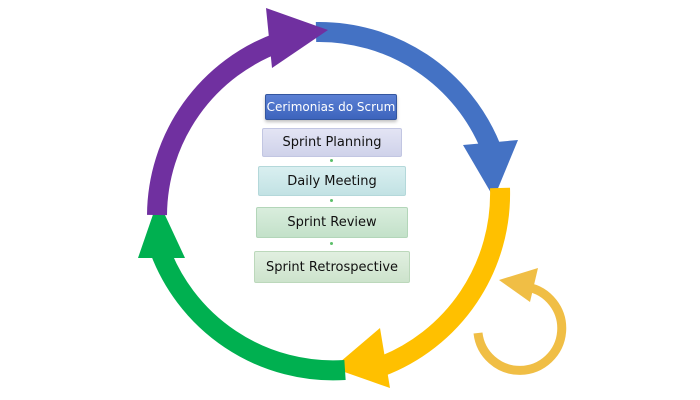  I want to click on step-box-sprint-retrospective: Sprint Retrospective, so click(332, 267).